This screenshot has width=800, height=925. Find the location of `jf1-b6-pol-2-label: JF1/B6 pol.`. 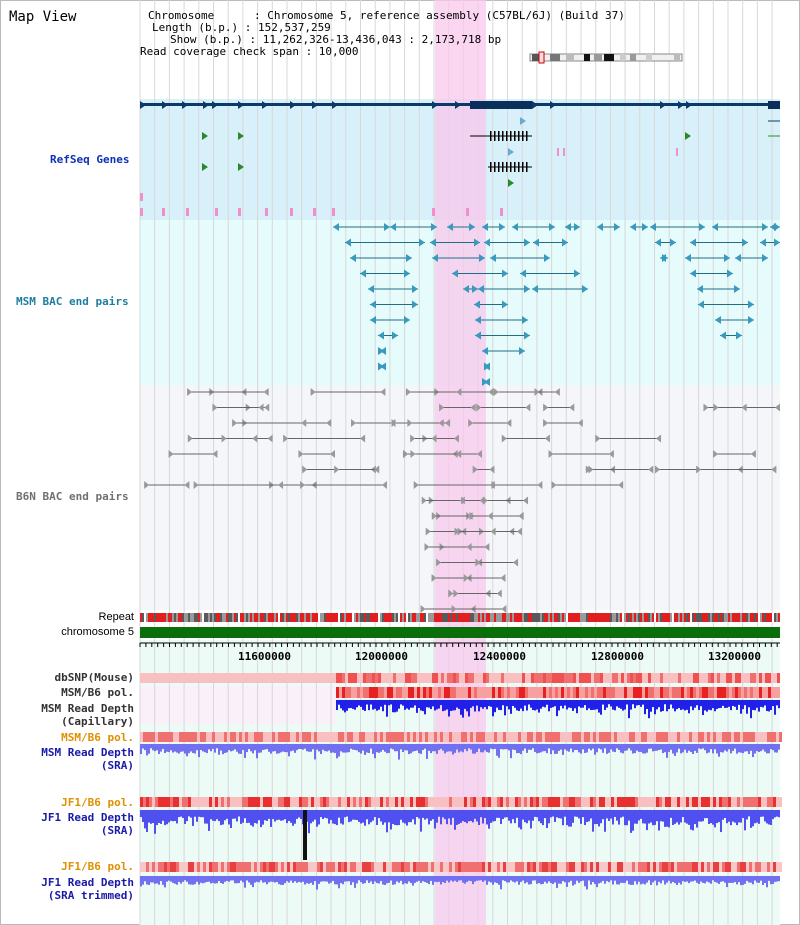

jf1-b6-pol-2-label: JF1/B6 pol. is located at coordinates (97, 866).